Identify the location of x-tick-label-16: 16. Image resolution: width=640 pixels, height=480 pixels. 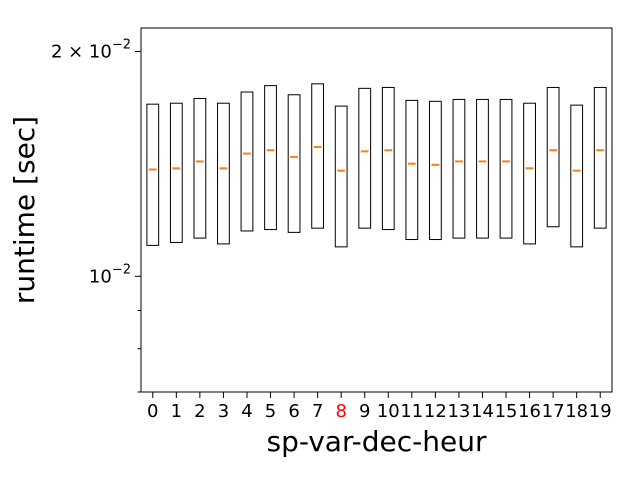
(529, 411).